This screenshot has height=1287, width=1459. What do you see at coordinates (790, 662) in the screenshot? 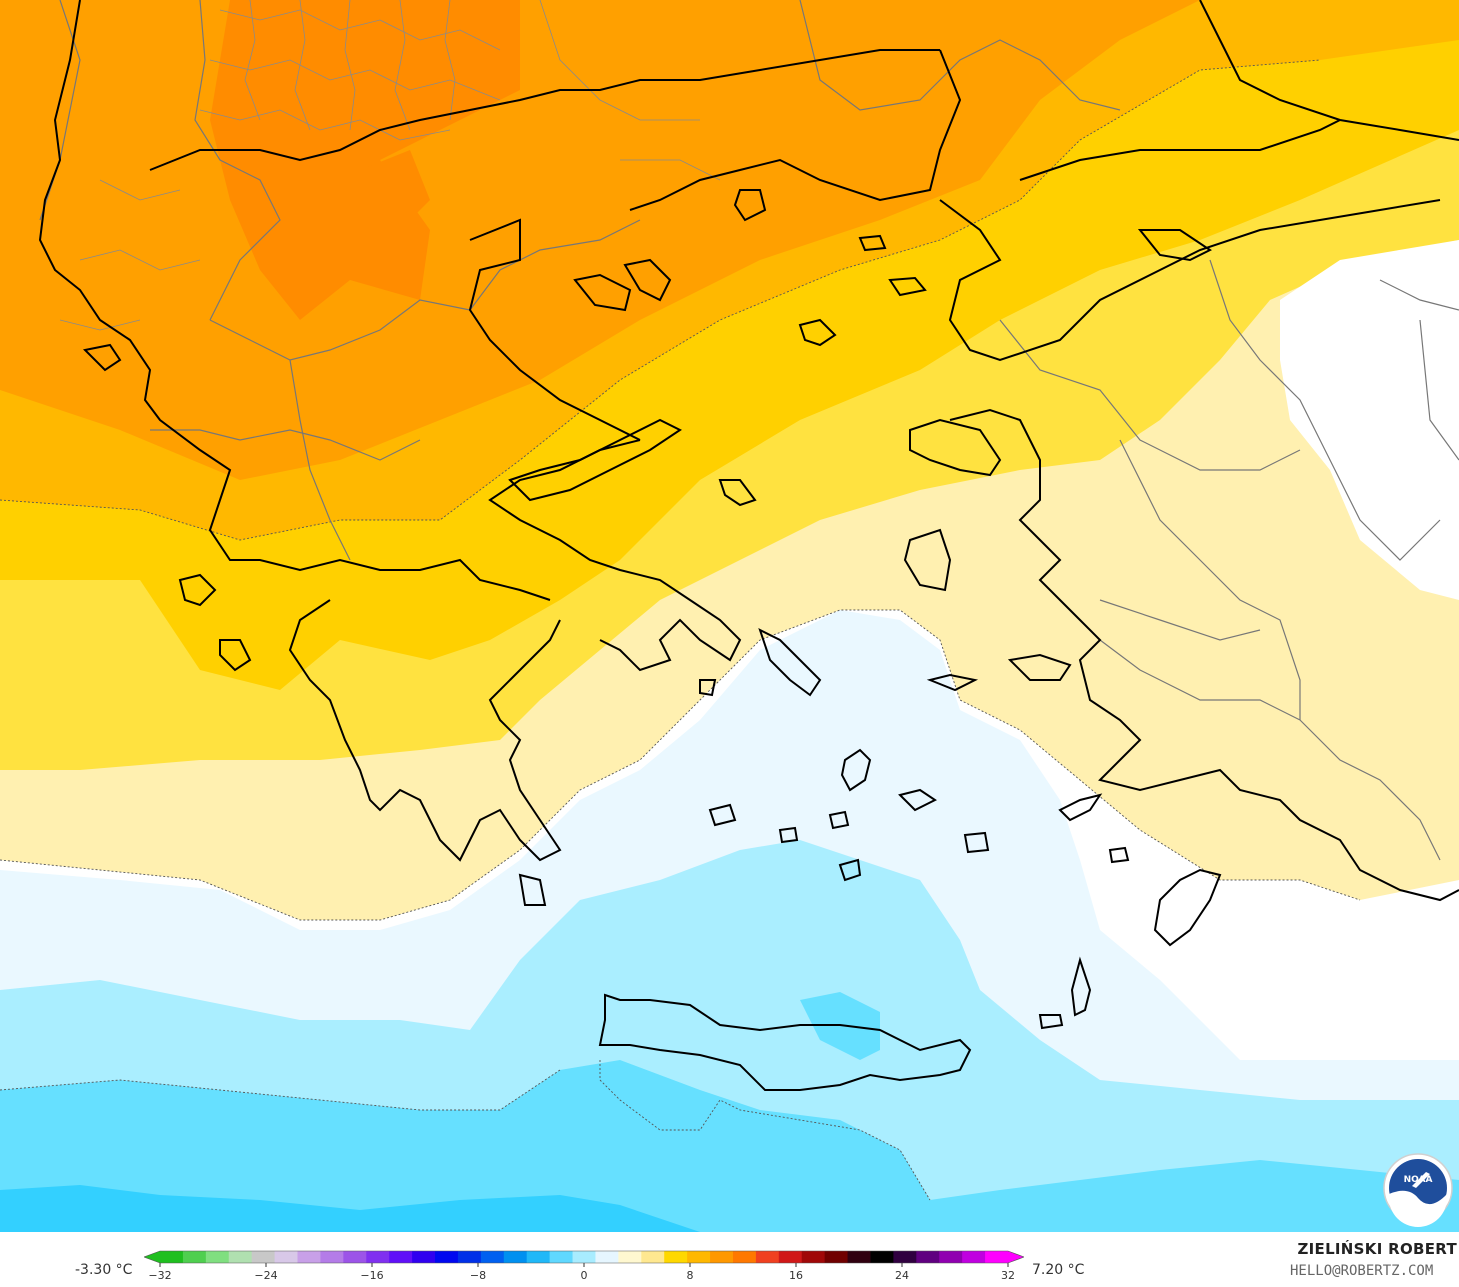
I see `coast-andros` at bounding box center [790, 662].